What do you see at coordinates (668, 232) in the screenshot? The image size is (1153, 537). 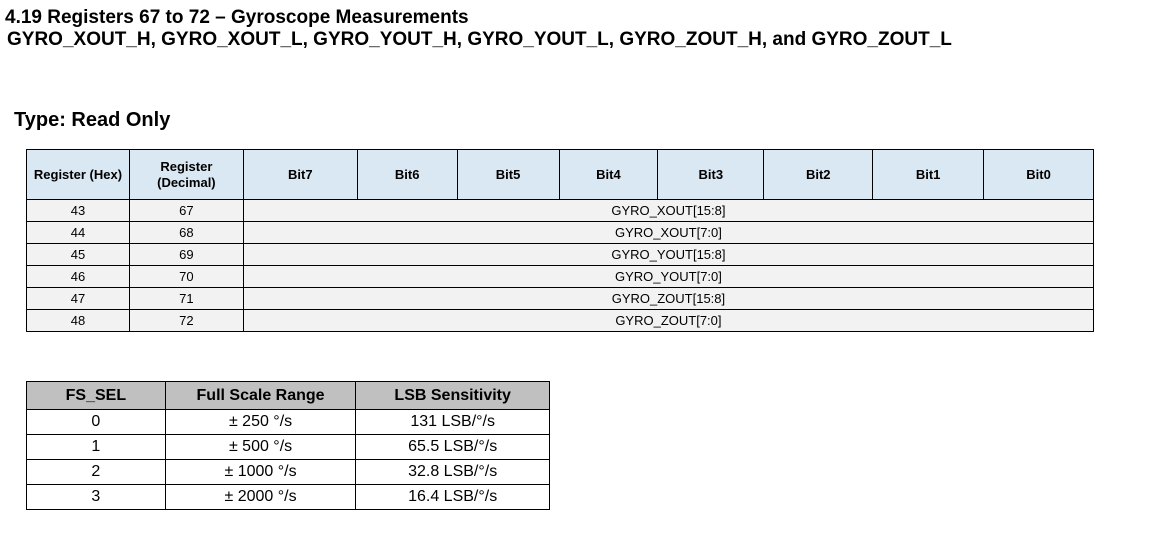 I see `register-field-cell: GYRO_XOUT[7:0]` at bounding box center [668, 232].